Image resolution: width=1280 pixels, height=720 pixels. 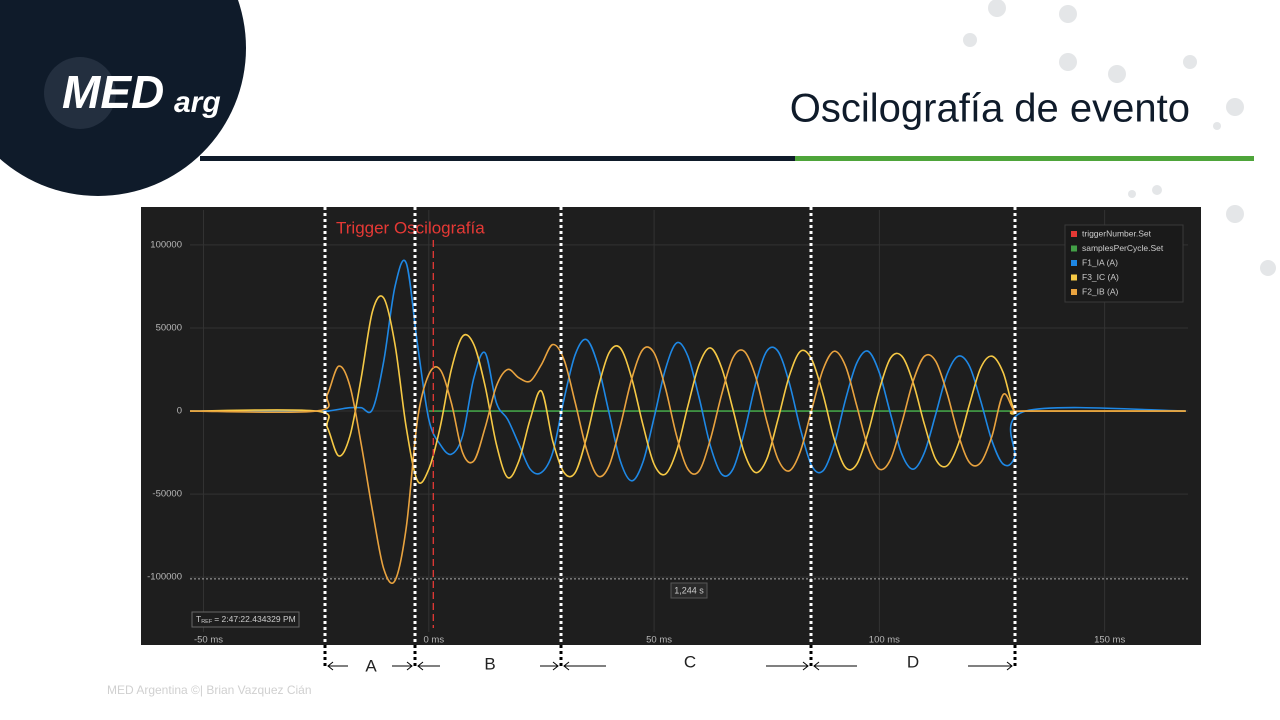 What do you see at coordinates (198, 619) in the screenshot?
I see `t-ref-symbol: T` at bounding box center [198, 619].